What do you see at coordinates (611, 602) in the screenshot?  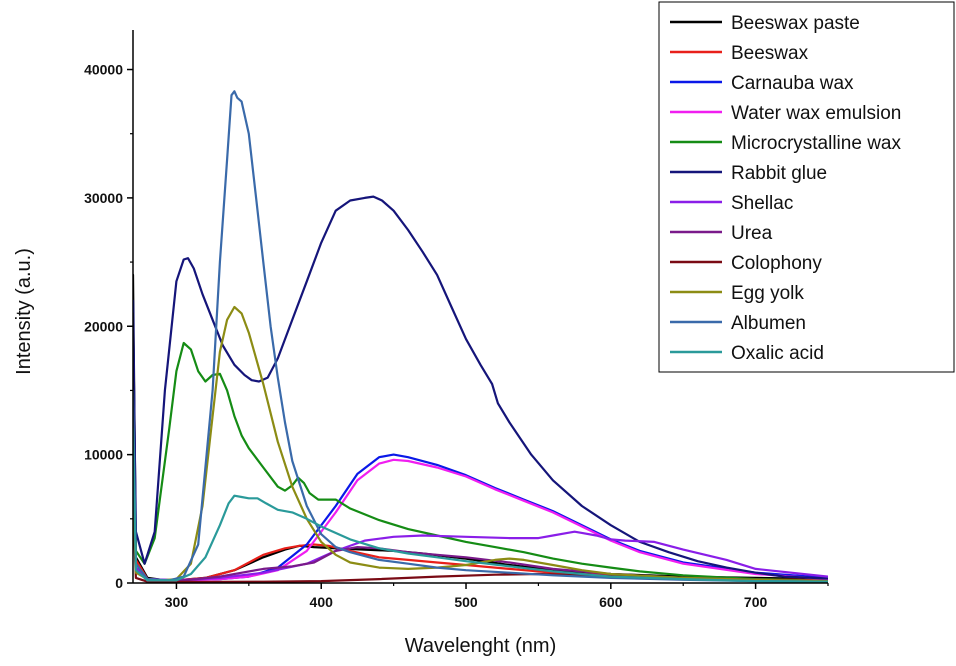 I see `x-tick-label: 600` at bounding box center [611, 602].